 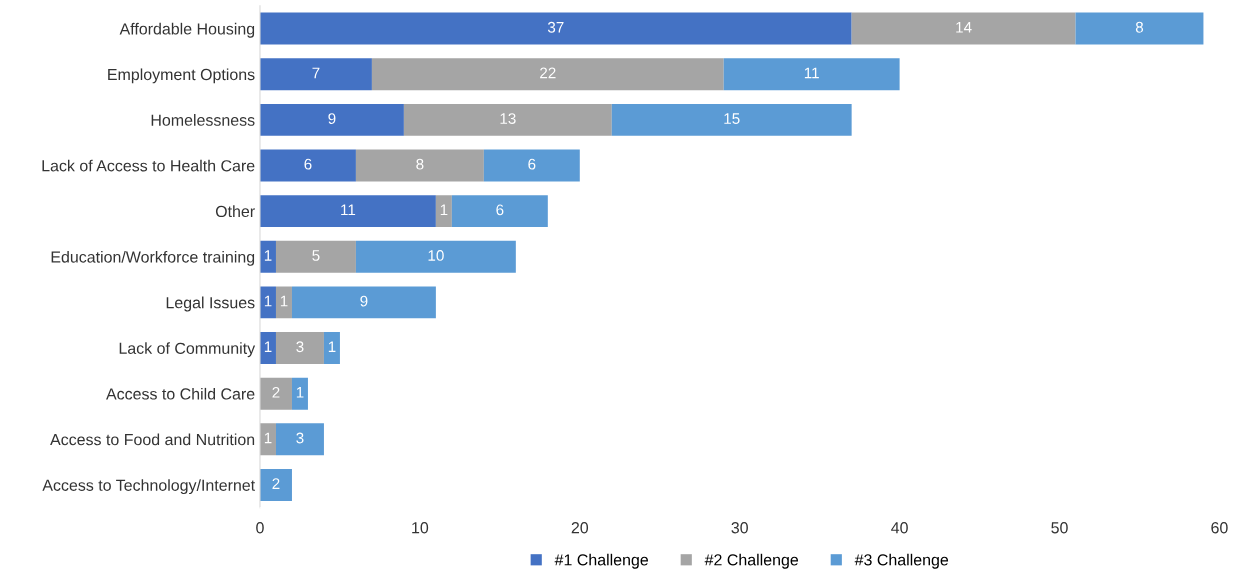 I want to click on y-tick-label: Lack of Access to Health Care, so click(x=148, y=165).